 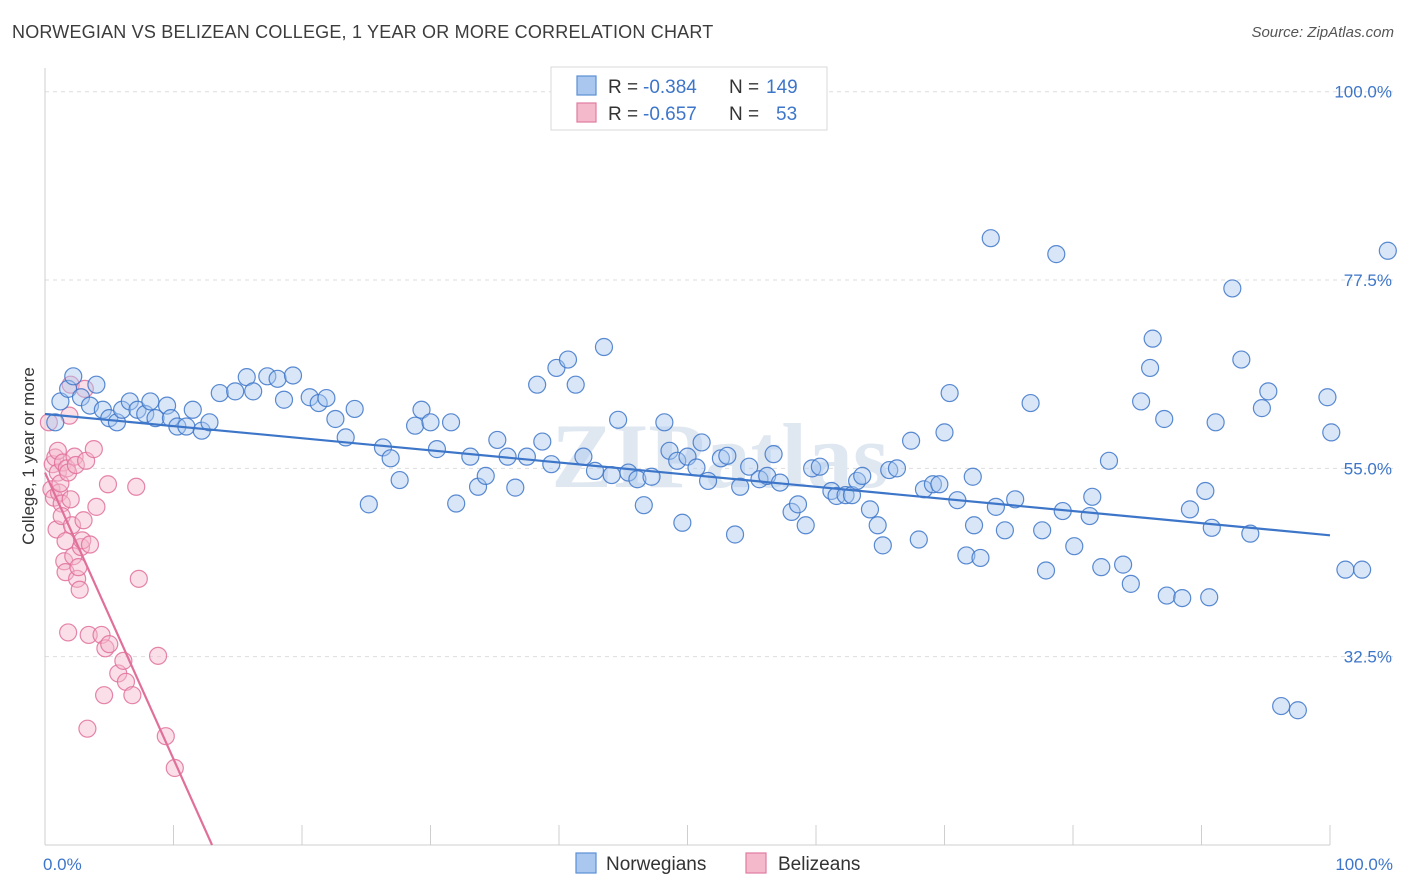 I want to click on x-tick-label: 100.0%, so click(x=1364, y=864).